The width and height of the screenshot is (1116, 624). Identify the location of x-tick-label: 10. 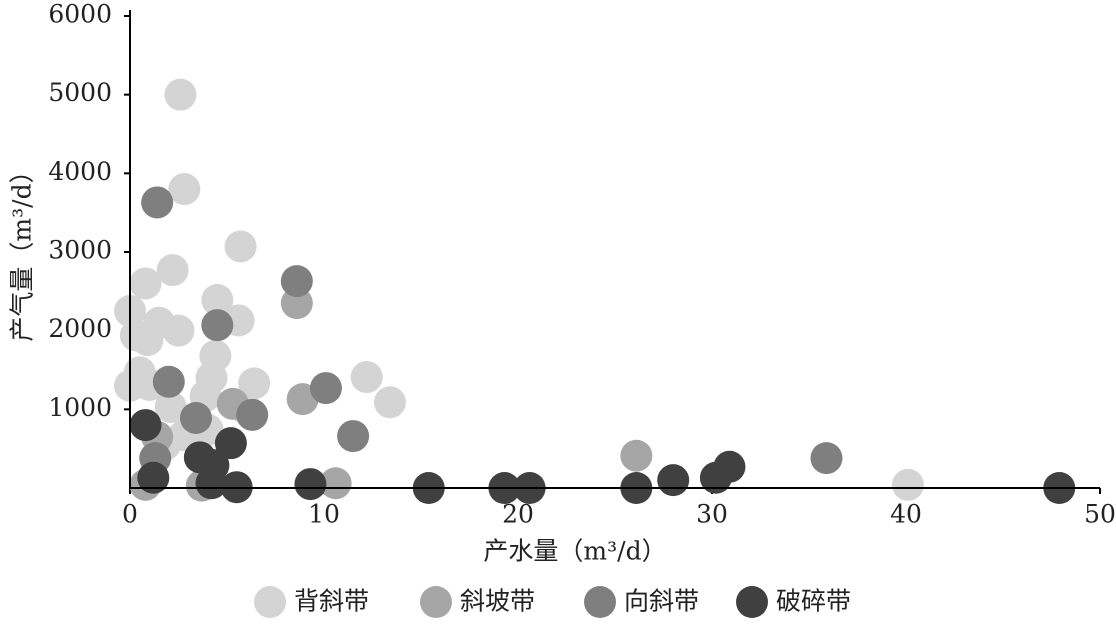
(324, 514).